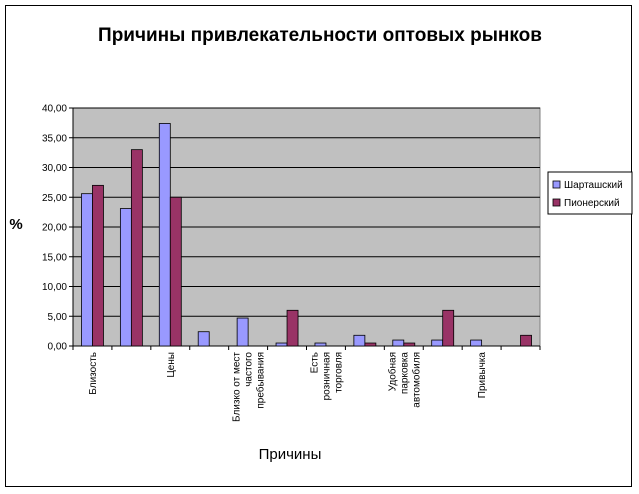 This screenshot has height=494, width=639. Describe the element at coordinates (592, 203) in the screenshot. I see `legend-label-2: Пионерский` at that location.